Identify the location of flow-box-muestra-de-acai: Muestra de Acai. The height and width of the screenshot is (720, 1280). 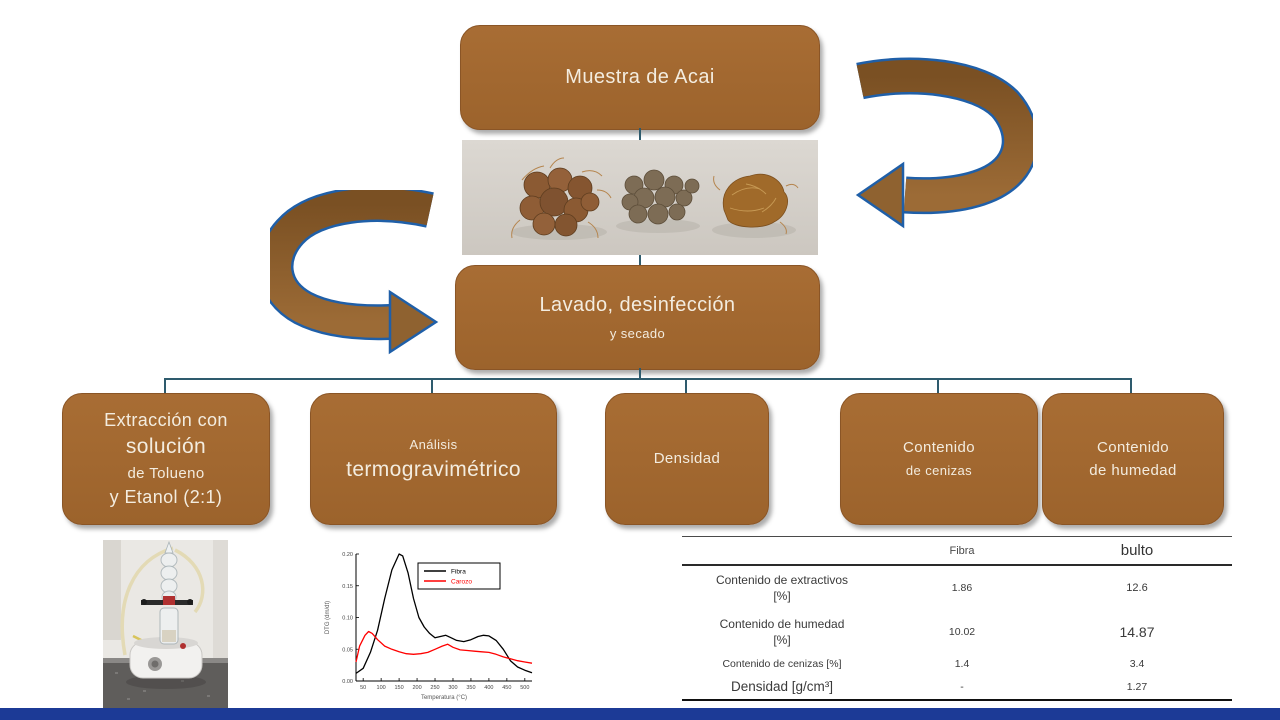
(640, 77).